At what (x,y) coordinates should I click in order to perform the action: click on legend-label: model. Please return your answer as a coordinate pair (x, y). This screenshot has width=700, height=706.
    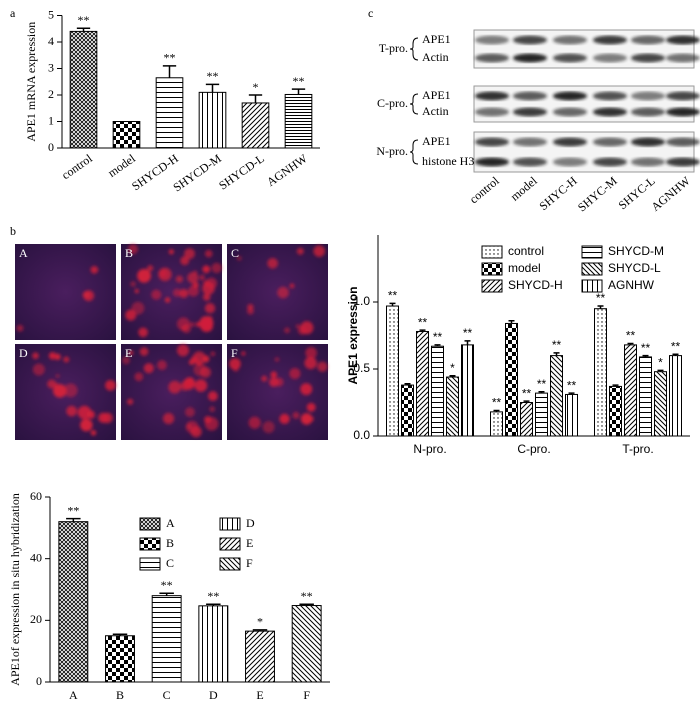
    Looking at the image, I should click on (524, 268).